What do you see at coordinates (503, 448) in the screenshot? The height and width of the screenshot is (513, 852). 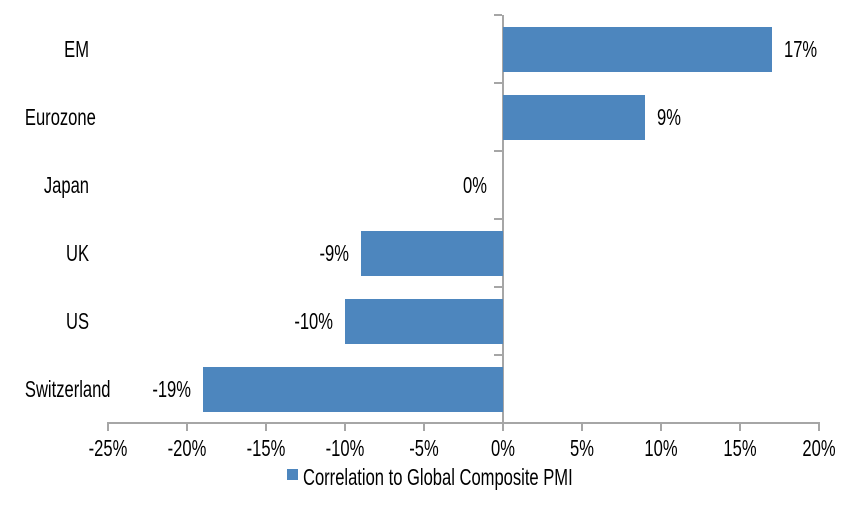 I see `x-tick-label: 0%` at bounding box center [503, 448].